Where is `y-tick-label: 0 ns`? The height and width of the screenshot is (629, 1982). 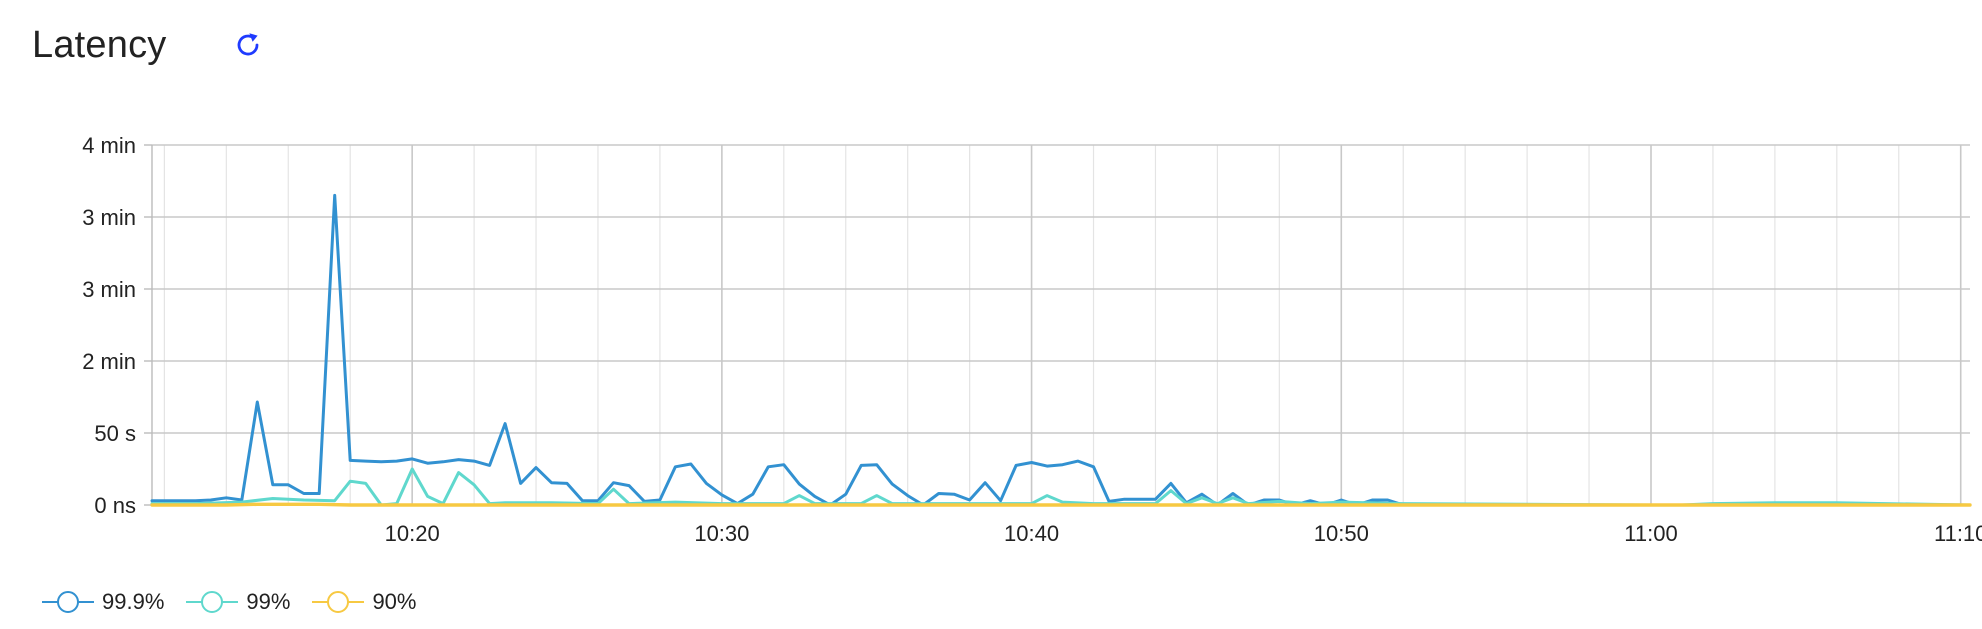
y-tick-label: 0 ns is located at coordinates (115, 505).